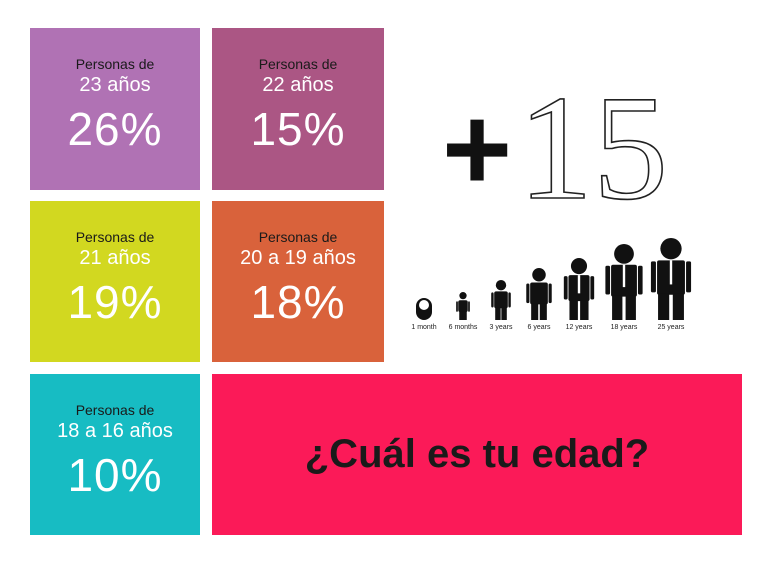  Describe the element at coordinates (298, 302) in the screenshot. I see `tile-percent: 18%` at that location.